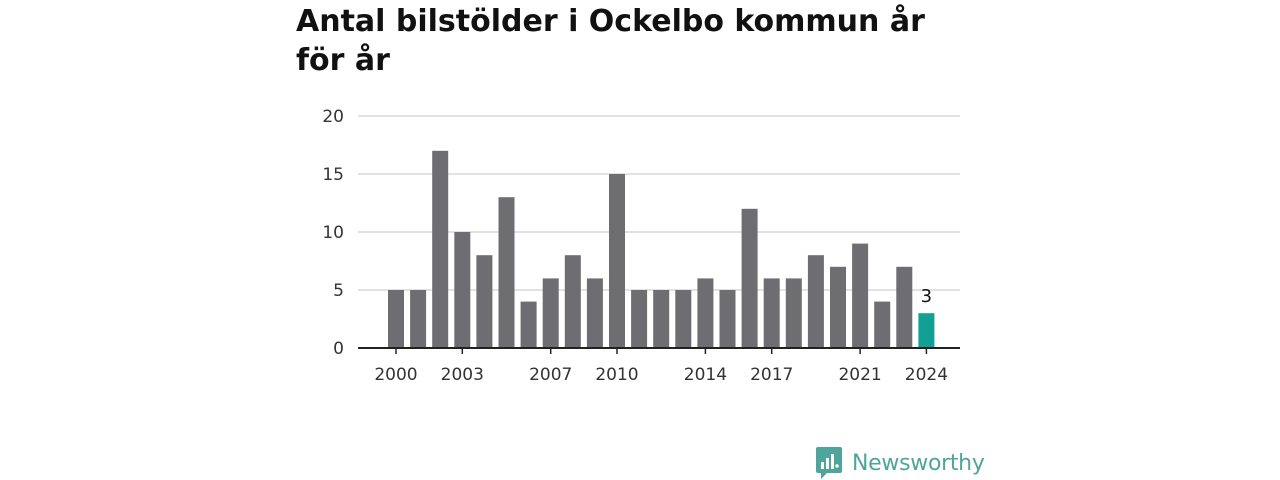 Image resolution: width=1280 pixels, height=480 pixels. What do you see at coordinates (815, 301) in the screenshot?
I see `bar-2019` at bounding box center [815, 301].